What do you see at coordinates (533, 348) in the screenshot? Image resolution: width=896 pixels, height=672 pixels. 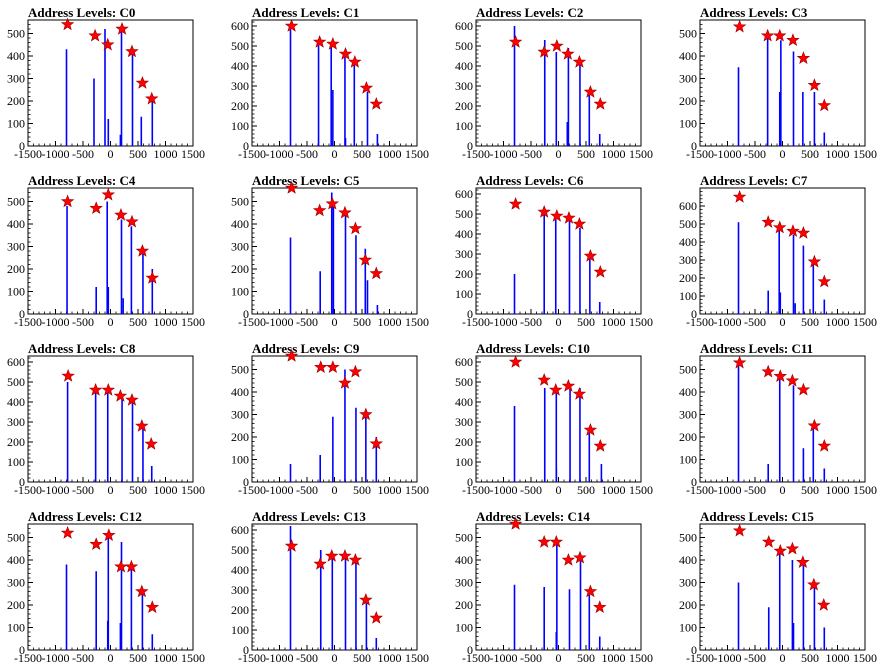 I see `chart-title: Address Levels: C10` at bounding box center [533, 348].